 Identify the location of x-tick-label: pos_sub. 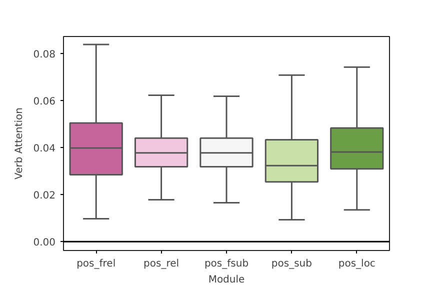
(291, 264).